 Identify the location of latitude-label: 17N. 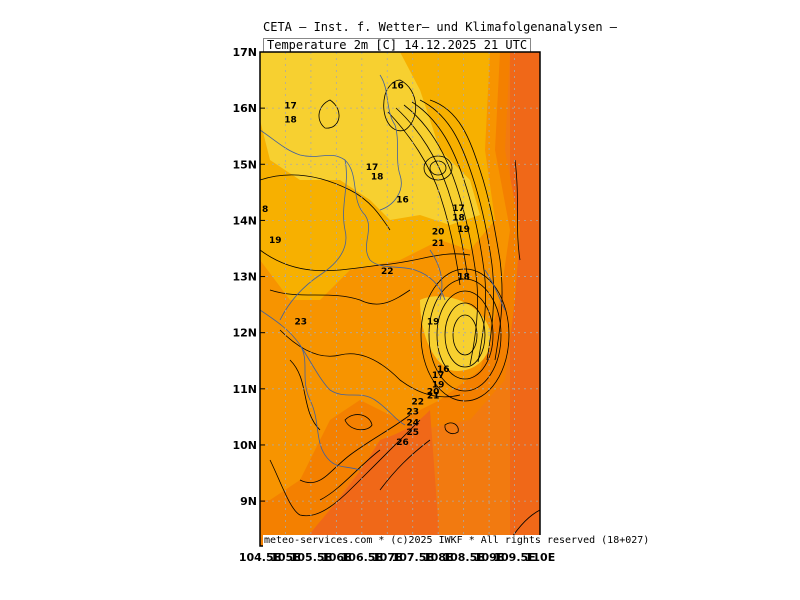
(244, 52).